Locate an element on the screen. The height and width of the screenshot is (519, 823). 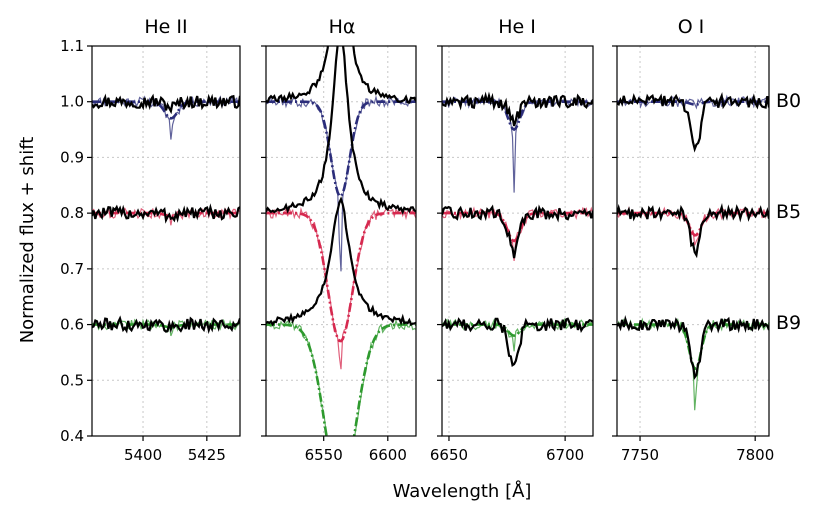
panel-title-o-i: O I is located at coordinates (691, 27).